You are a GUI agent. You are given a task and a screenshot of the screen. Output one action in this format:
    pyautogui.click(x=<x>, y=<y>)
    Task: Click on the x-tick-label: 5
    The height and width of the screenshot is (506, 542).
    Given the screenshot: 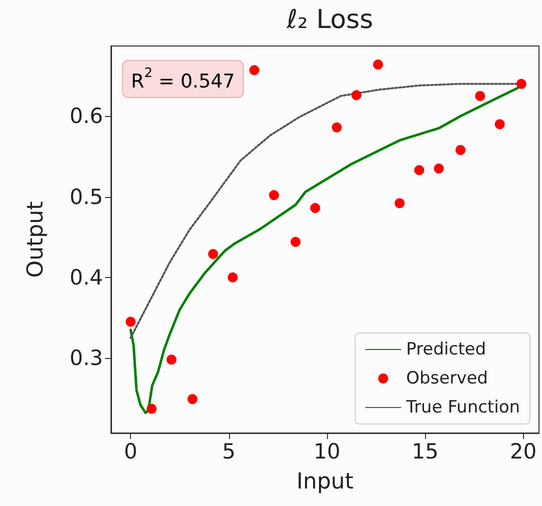 What is the action you would take?
    pyautogui.click(x=229, y=452)
    